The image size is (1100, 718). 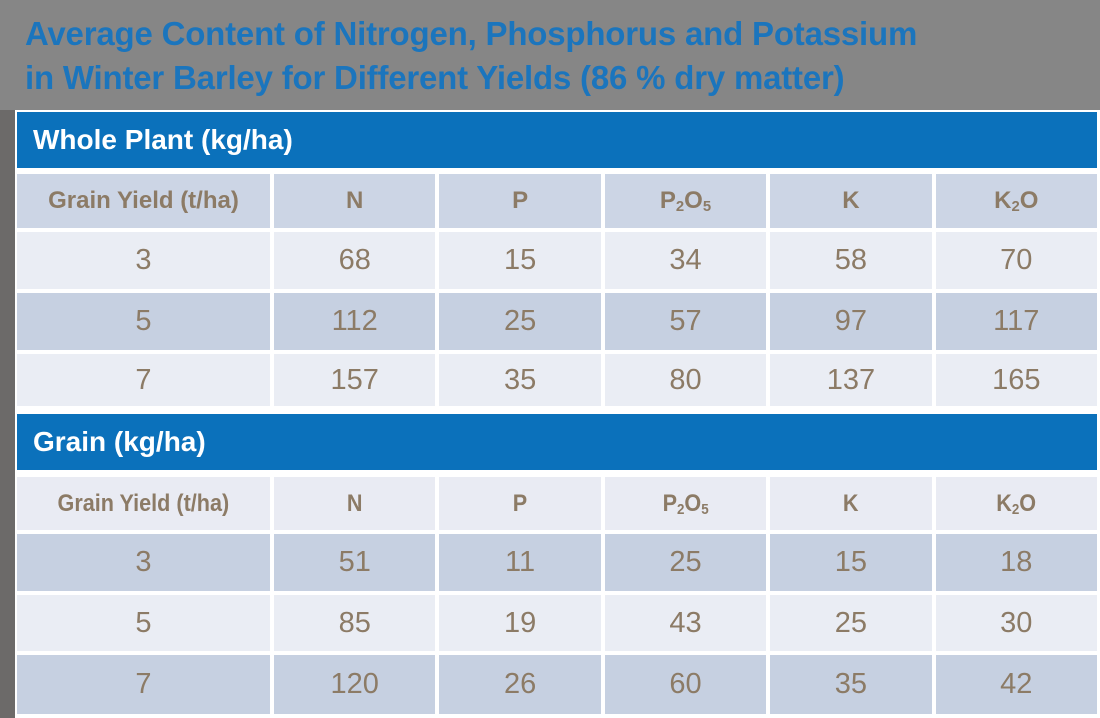 I want to click on table-cell: 112, so click(x=355, y=321).